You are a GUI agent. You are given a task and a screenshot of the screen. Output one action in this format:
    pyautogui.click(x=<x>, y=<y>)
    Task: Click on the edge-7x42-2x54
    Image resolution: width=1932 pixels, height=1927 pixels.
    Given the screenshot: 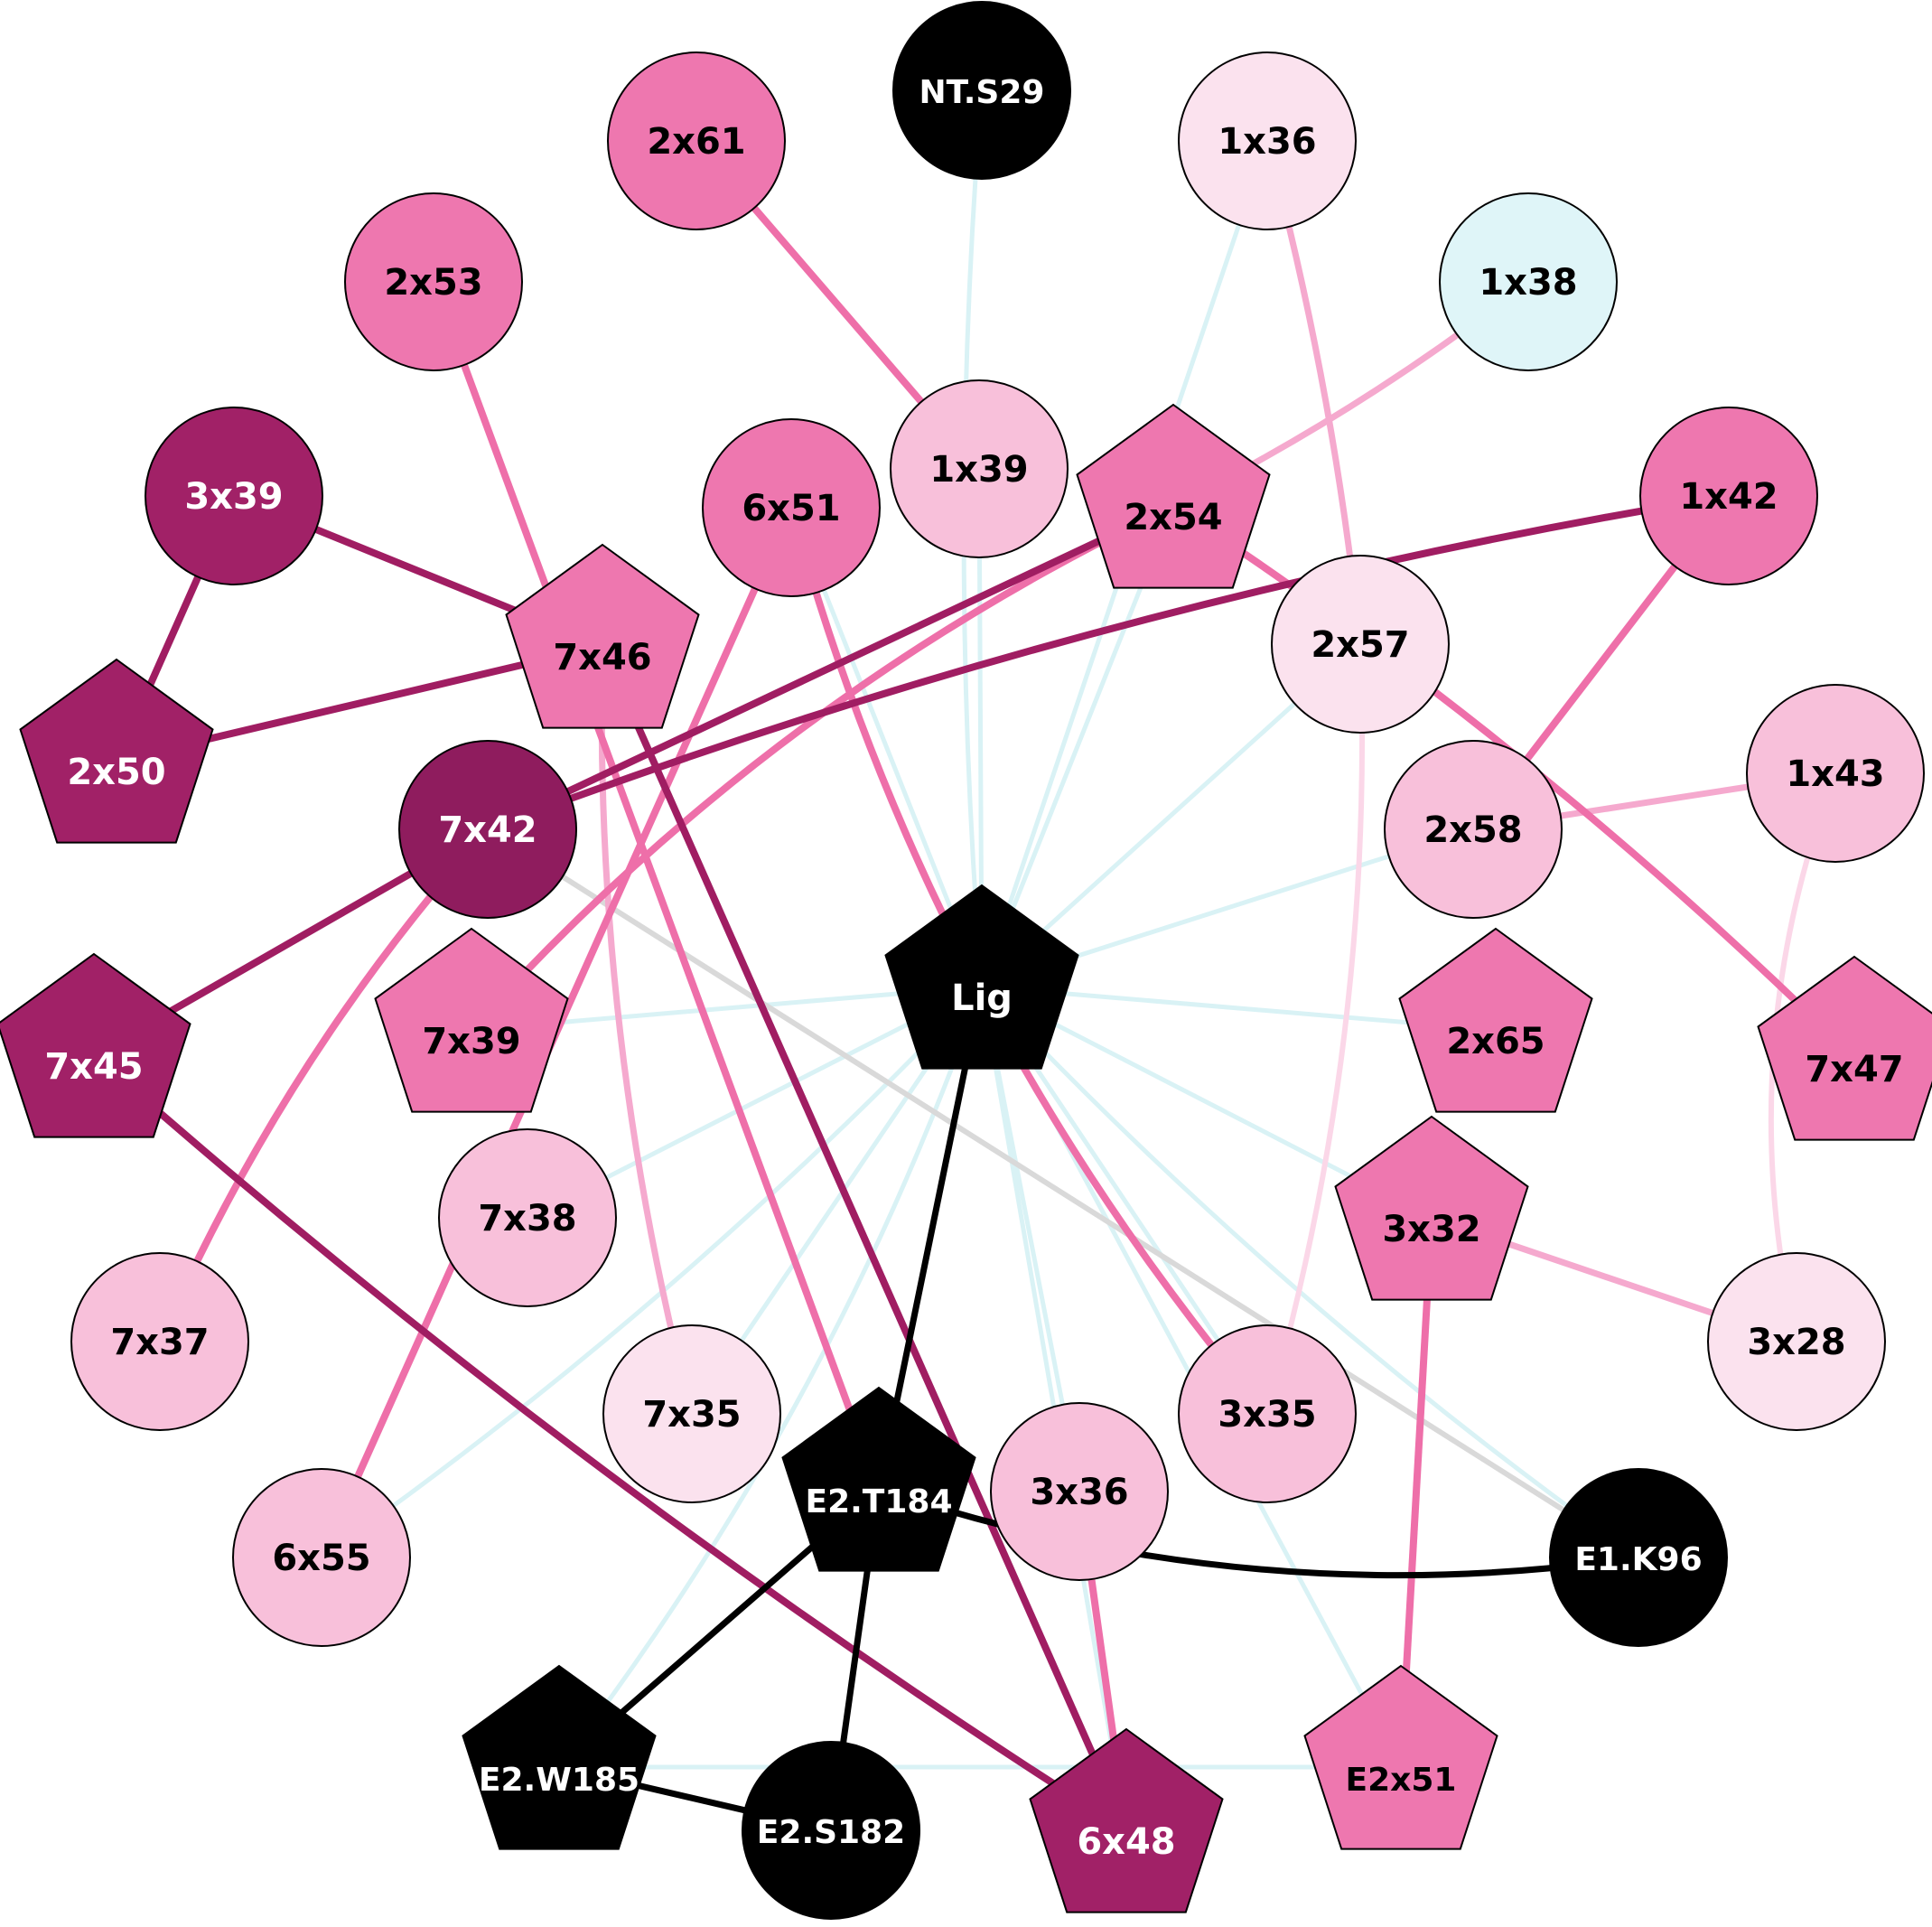 What is the action you would take?
    pyautogui.click(x=830, y=667)
    